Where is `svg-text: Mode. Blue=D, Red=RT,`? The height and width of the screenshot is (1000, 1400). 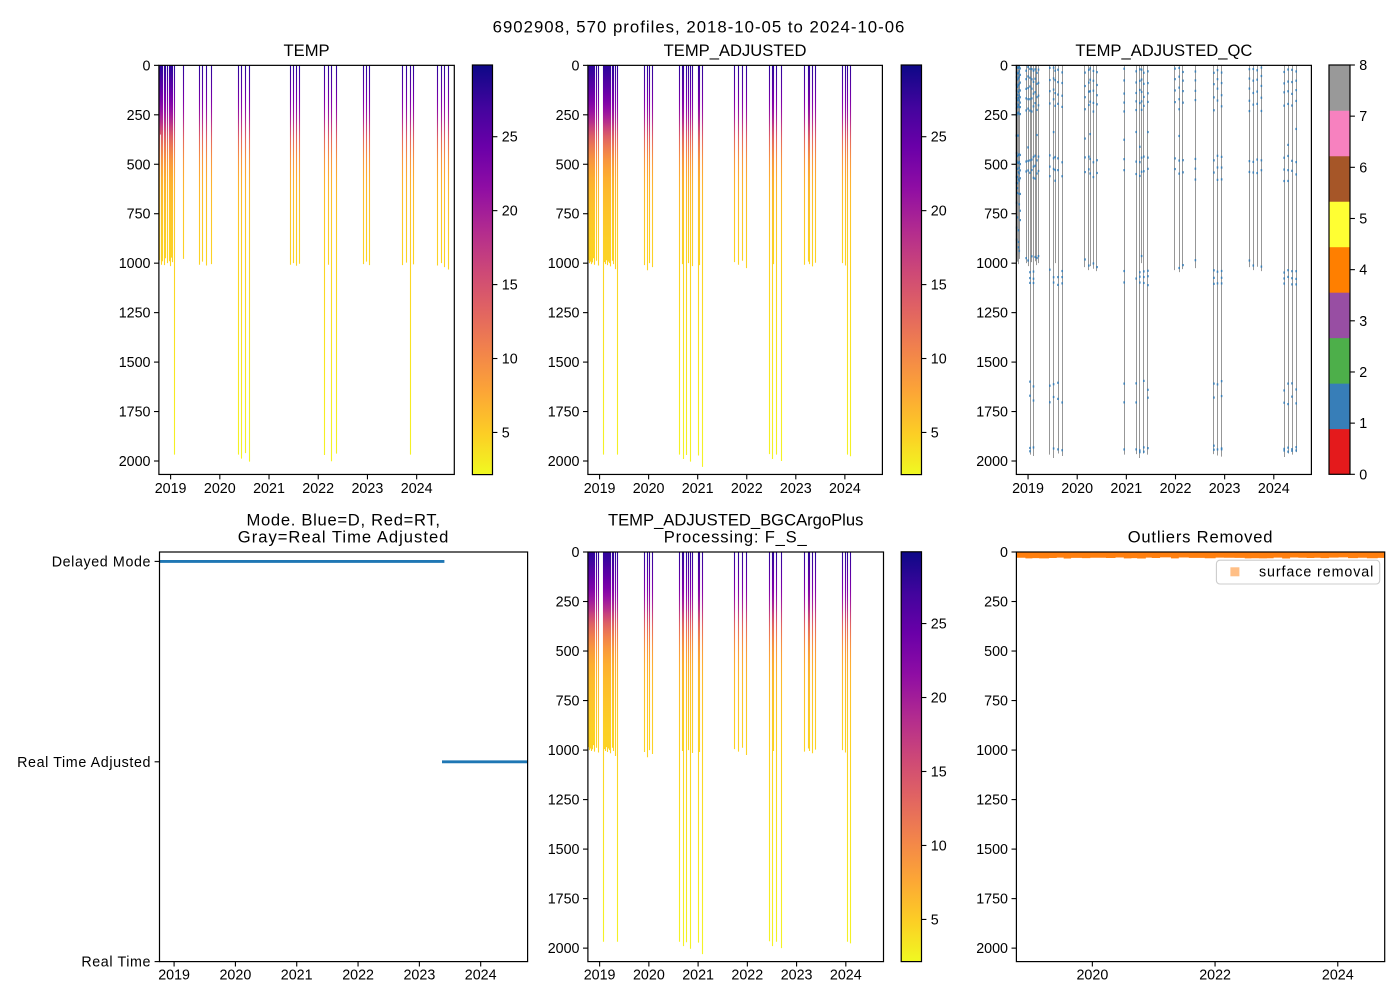
svg-text: Mode. Blue=D, Red=RT, is located at coordinates (343, 519).